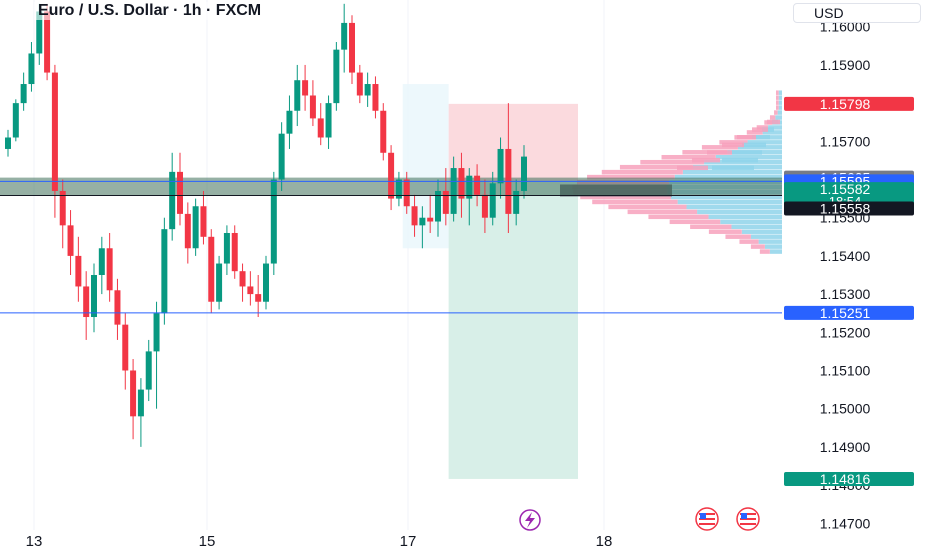  Describe the element at coordinates (849, 313) in the screenshot. I see `price-label: 1.15251` at that location.